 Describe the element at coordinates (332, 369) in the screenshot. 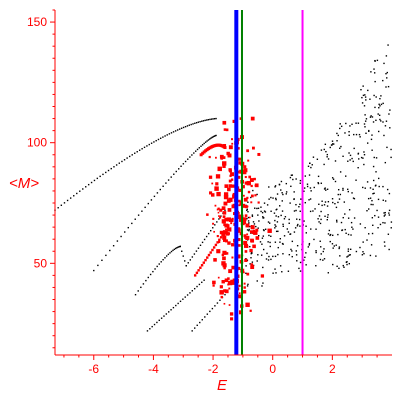

I see `x-tick-label: 2` at that location.